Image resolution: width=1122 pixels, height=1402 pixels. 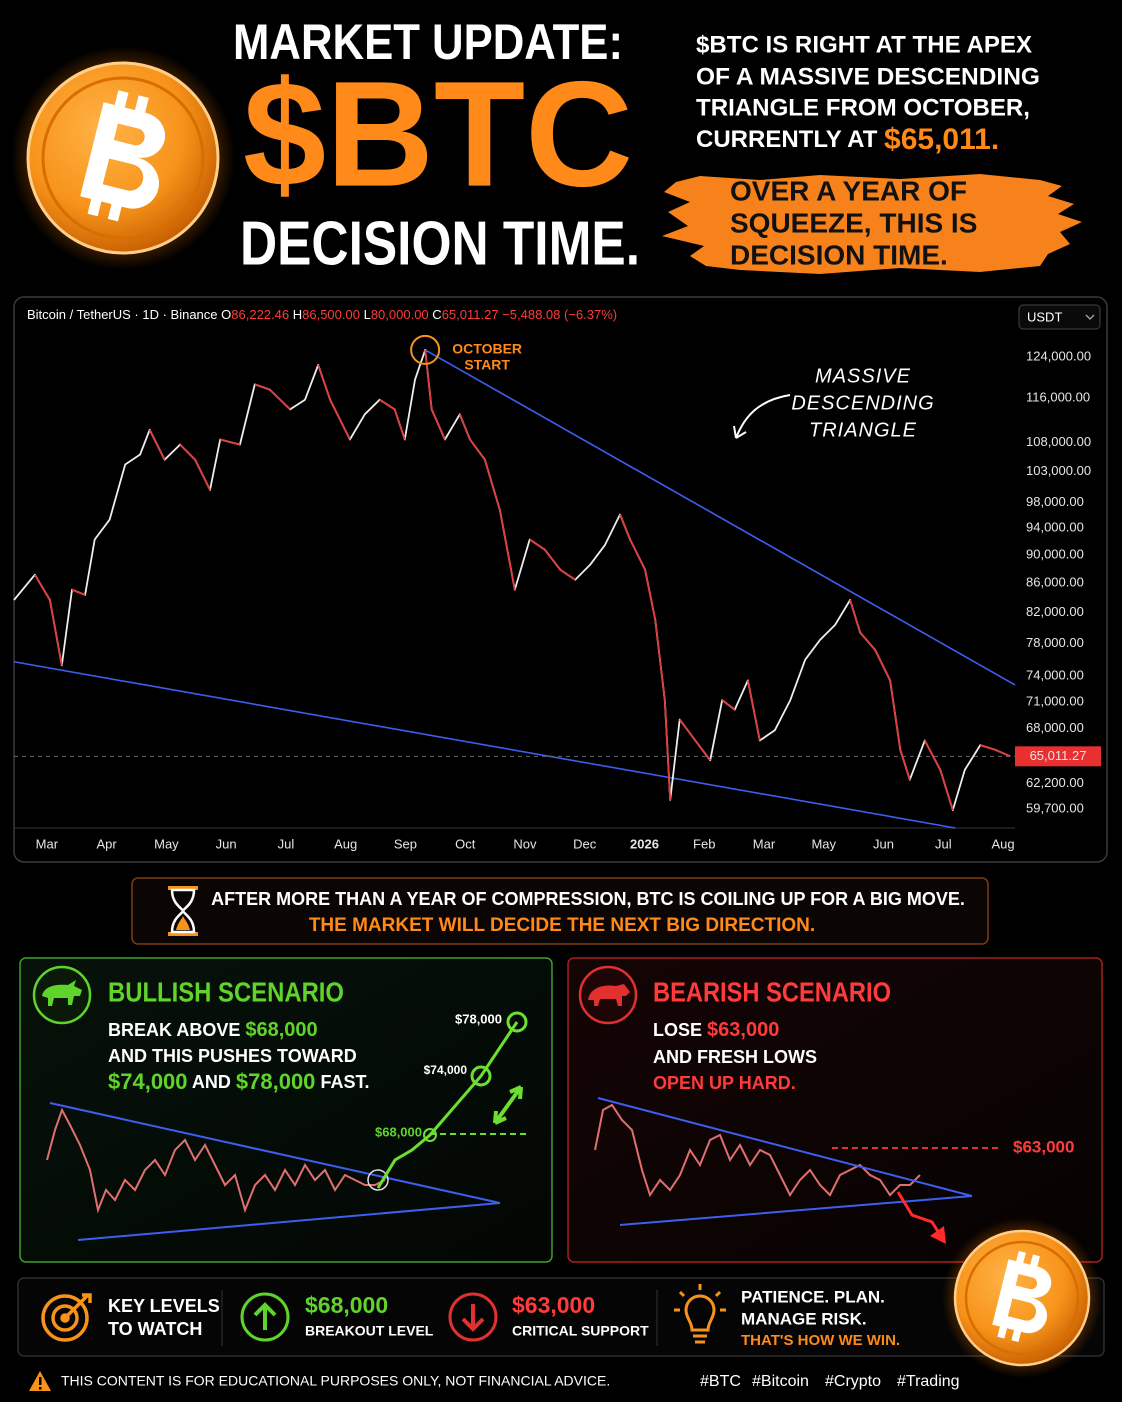 What do you see at coordinates (174, 1030) in the screenshot?
I see `text: BREAK ABOVE` at bounding box center [174, 1030].